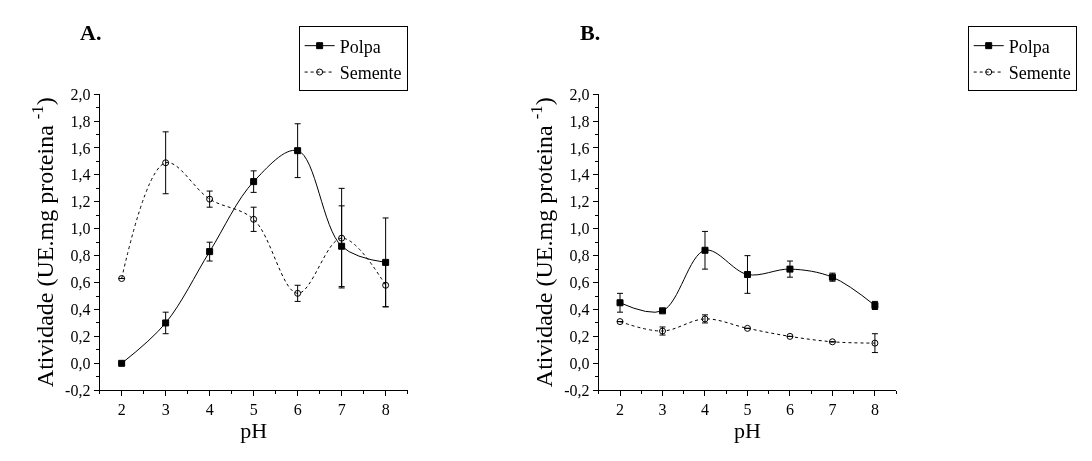 The height and width of the screenshot is (461, 1092). Describe the element at coordinates (590, 32) in the screenshot. I see `chart-title: B.` at that location.